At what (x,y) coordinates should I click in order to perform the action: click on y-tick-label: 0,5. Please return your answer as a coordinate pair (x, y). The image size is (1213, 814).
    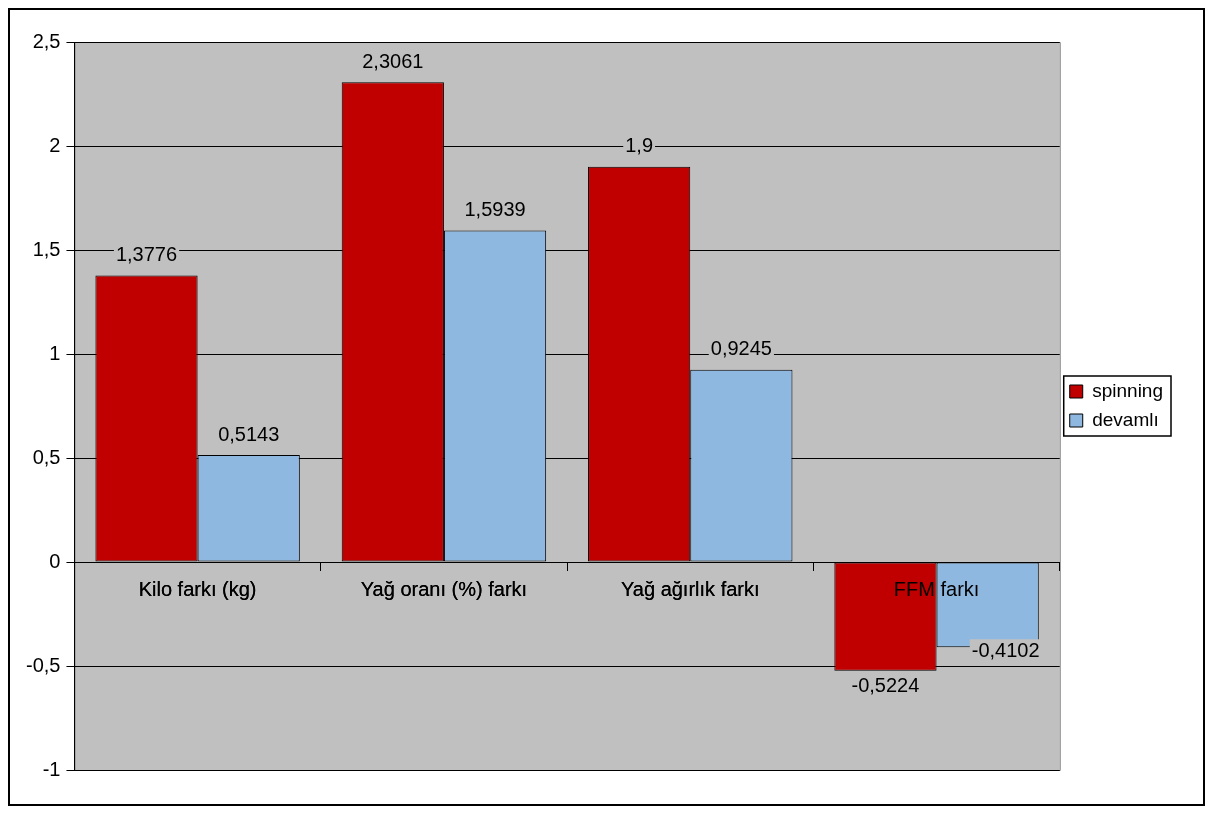
    Looking at the image, I should click on (46, 456).